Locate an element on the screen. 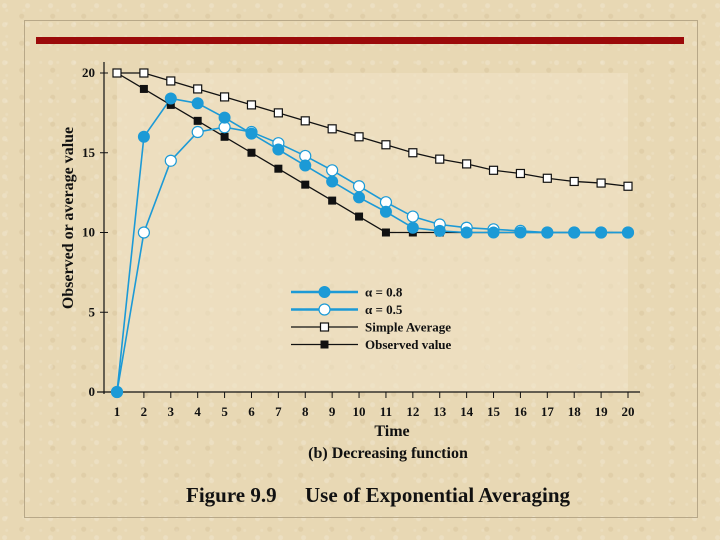 The image size is (720, 540). figure-number: Figure 9.9 is located at coordinates (231, 495).